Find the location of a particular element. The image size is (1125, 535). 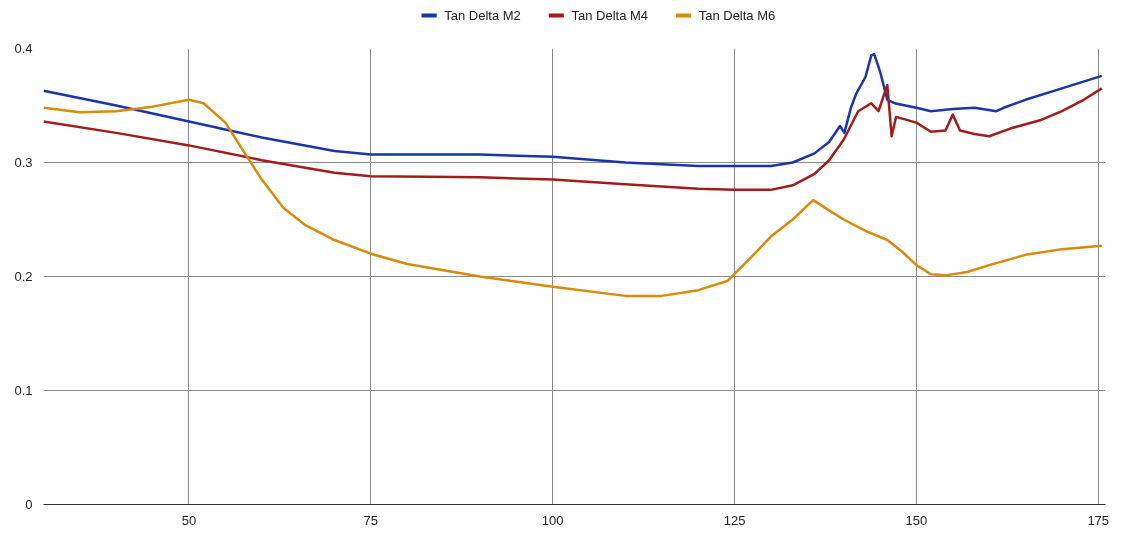

y-tick-label: 0.1 is located at coordinates (23, 390).